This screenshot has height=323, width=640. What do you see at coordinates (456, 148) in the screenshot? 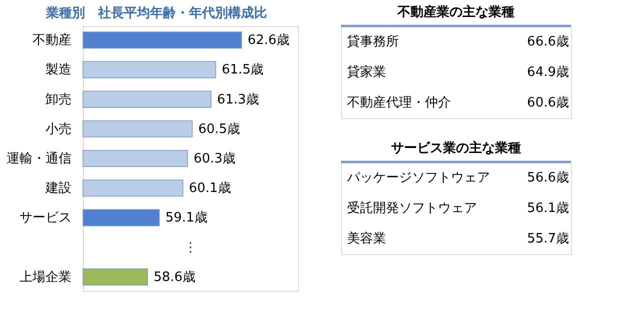
I see `text: サービス業の主な業種` at bounding box center [456, 148].